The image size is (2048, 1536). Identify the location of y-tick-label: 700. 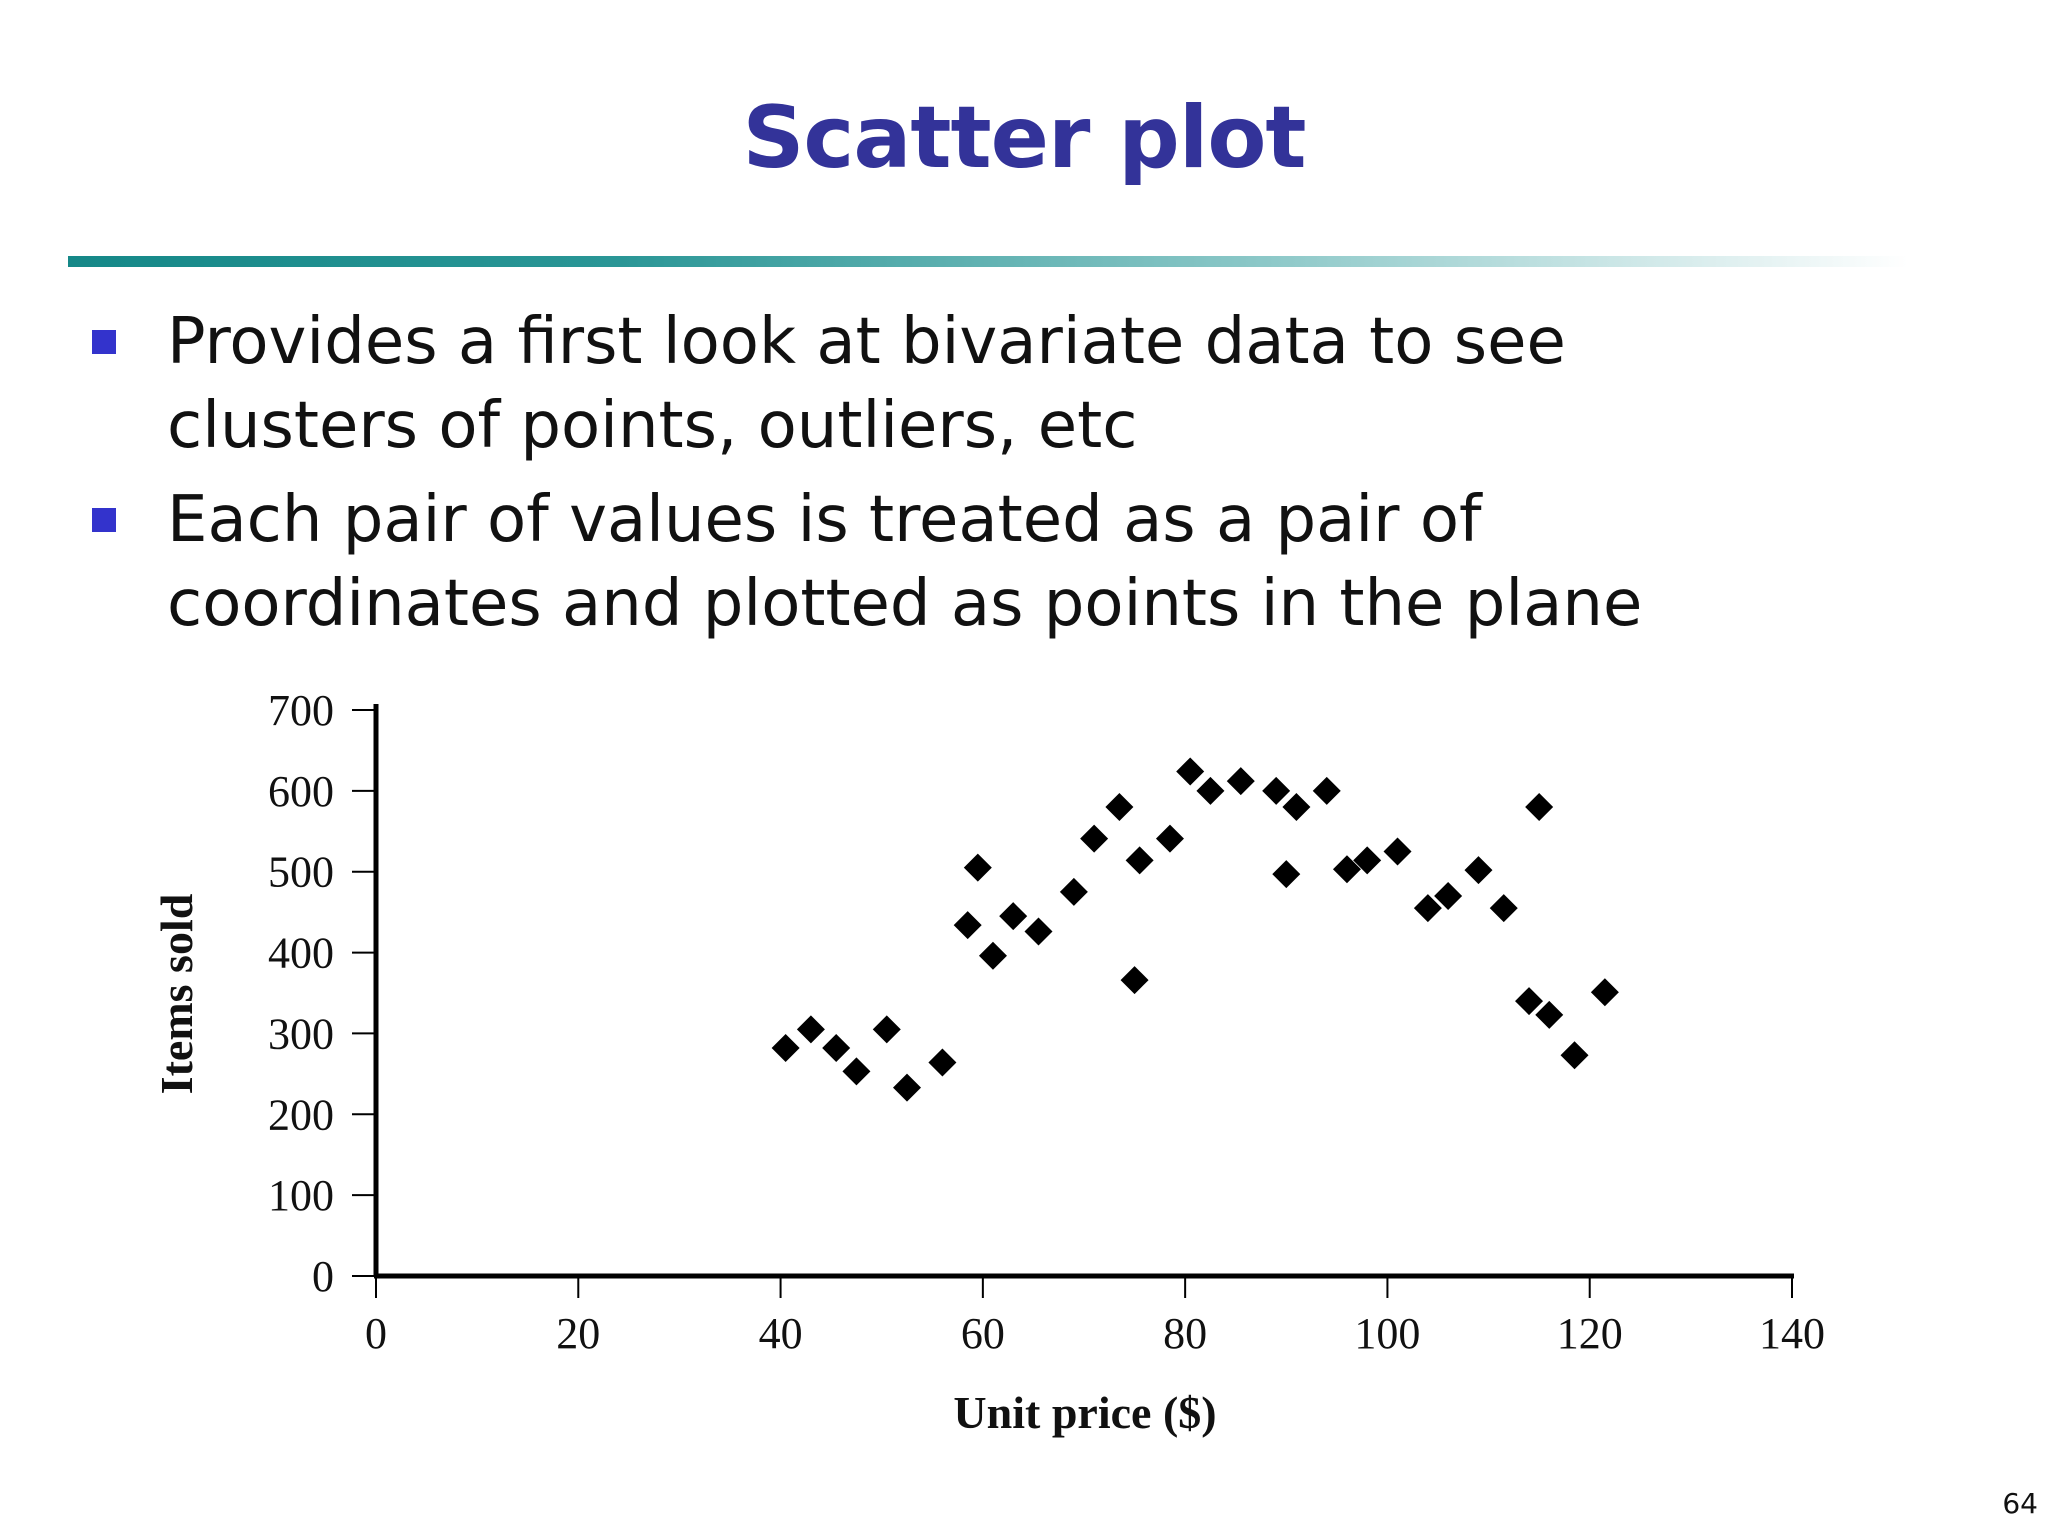
(301, 710).